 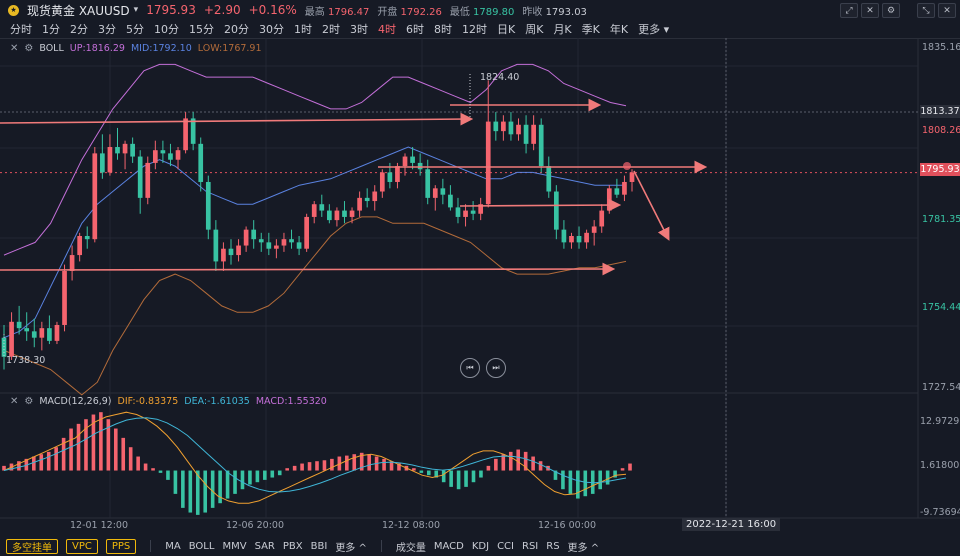 I want to click on stat-2: 最低 1789.80, so click(x=482, y=10).